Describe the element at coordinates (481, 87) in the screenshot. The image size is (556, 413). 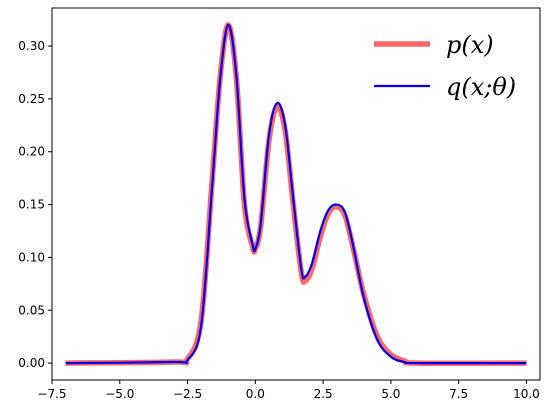
I see `legend-label-q: q(x;θ)` at that location.